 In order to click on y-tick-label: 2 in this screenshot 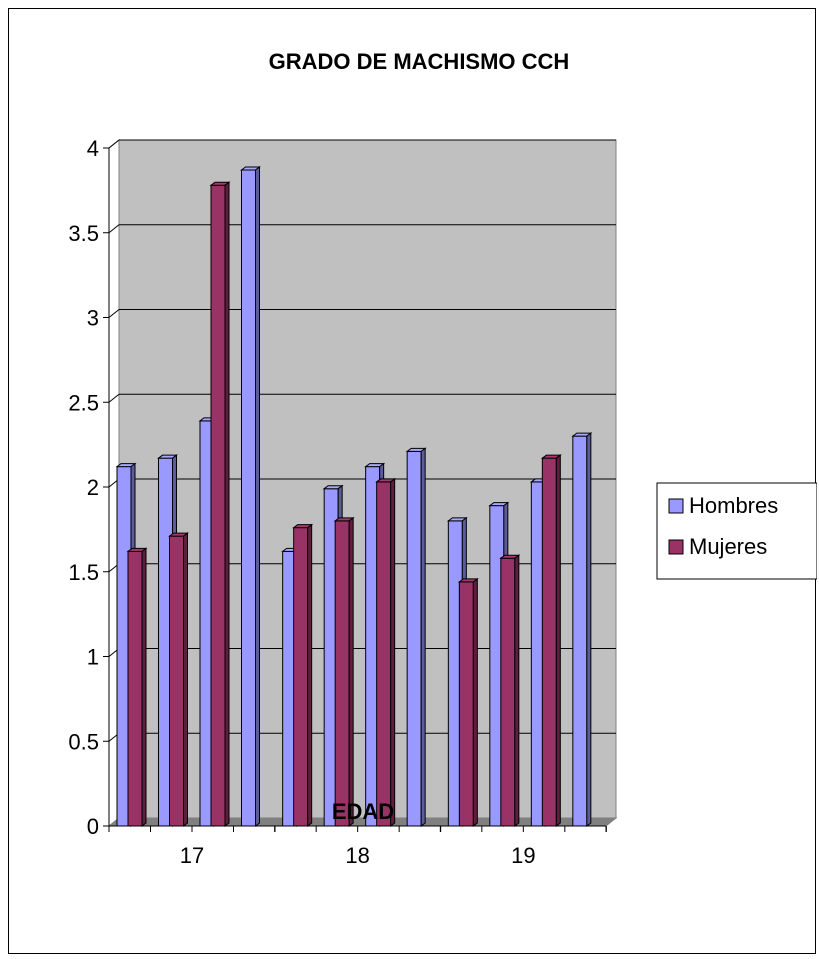, I will do `click(93, 487)`.